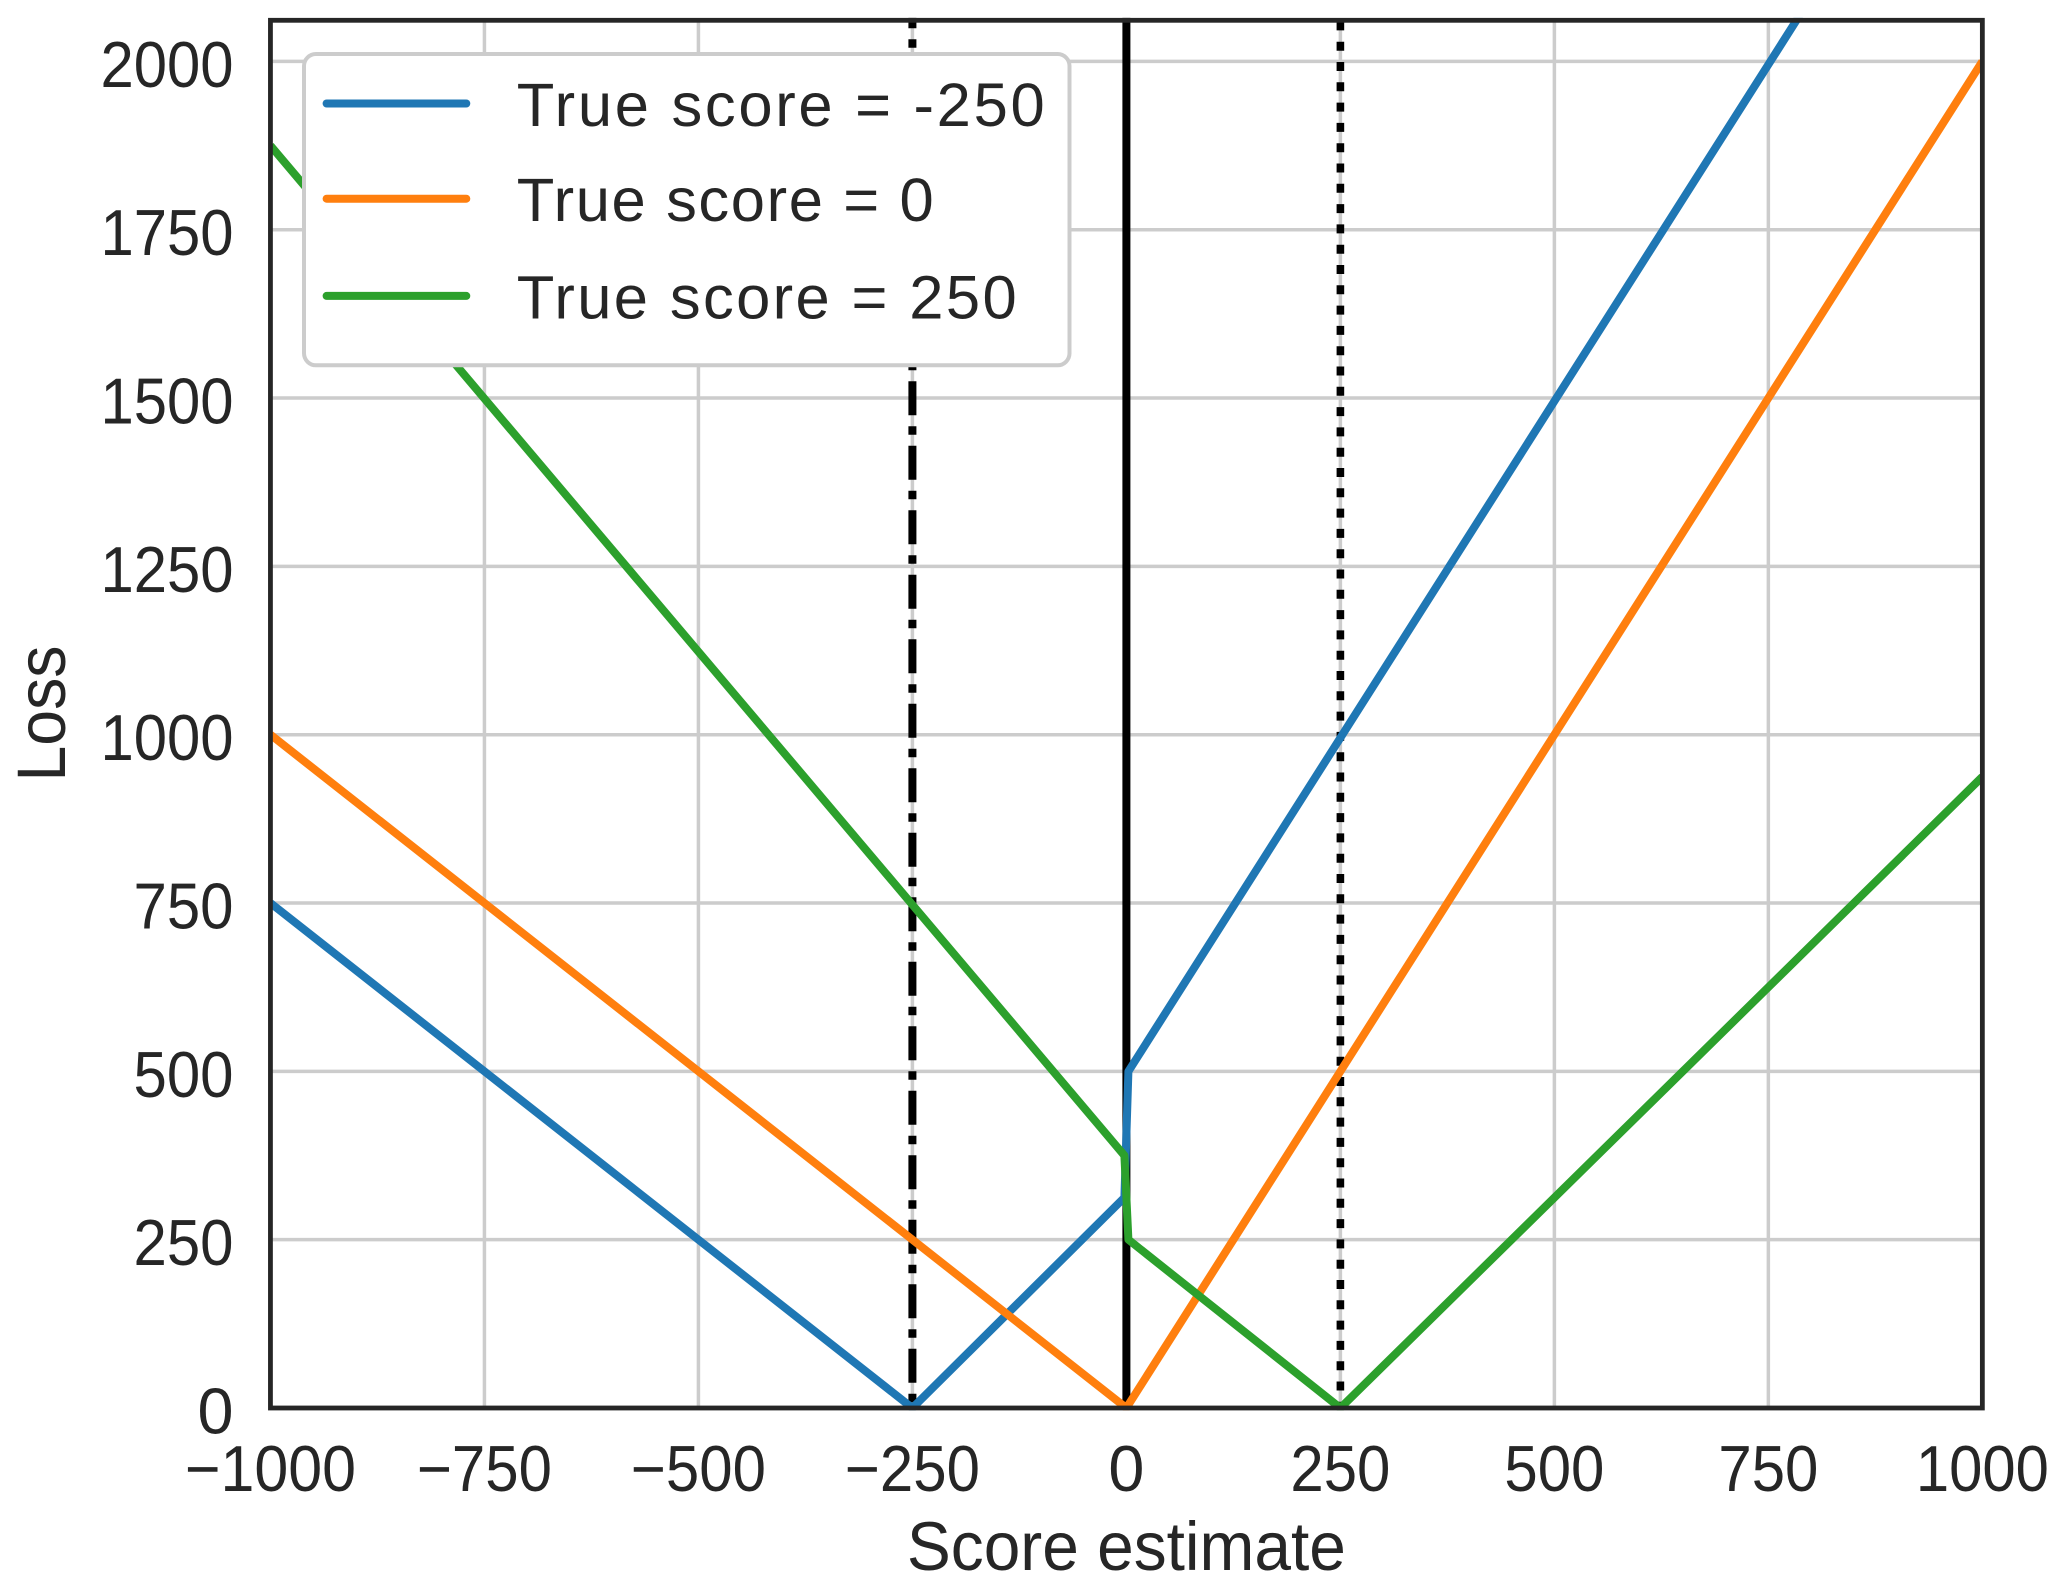 The width and height of the screenshot is (2067, 1588). I want to click on svg-text: True score = -250, so click(781, 105).